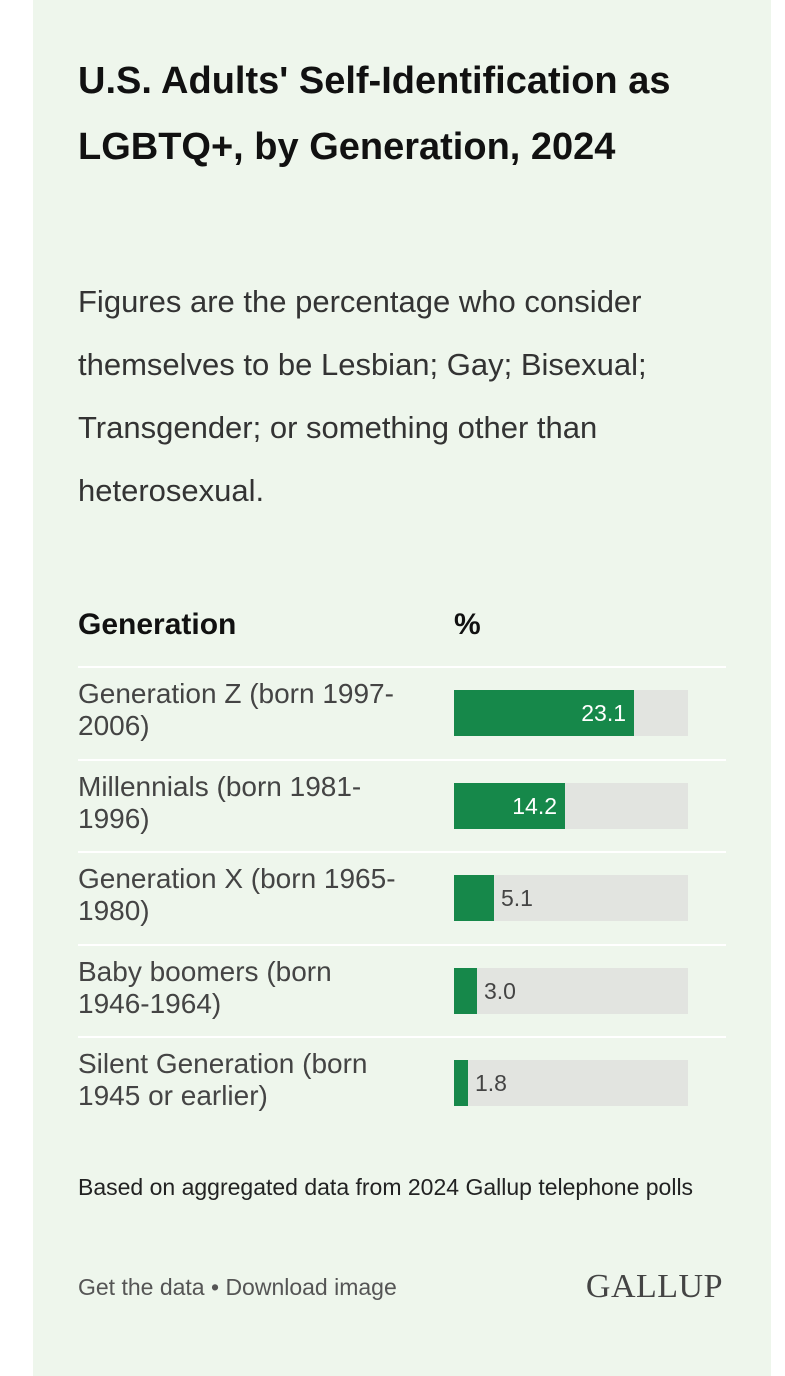 The image size is (785, 1376). Describe the element at coordinates (141, 1287) in the screenshot. I see `get-data-link: Get the data` at that location.